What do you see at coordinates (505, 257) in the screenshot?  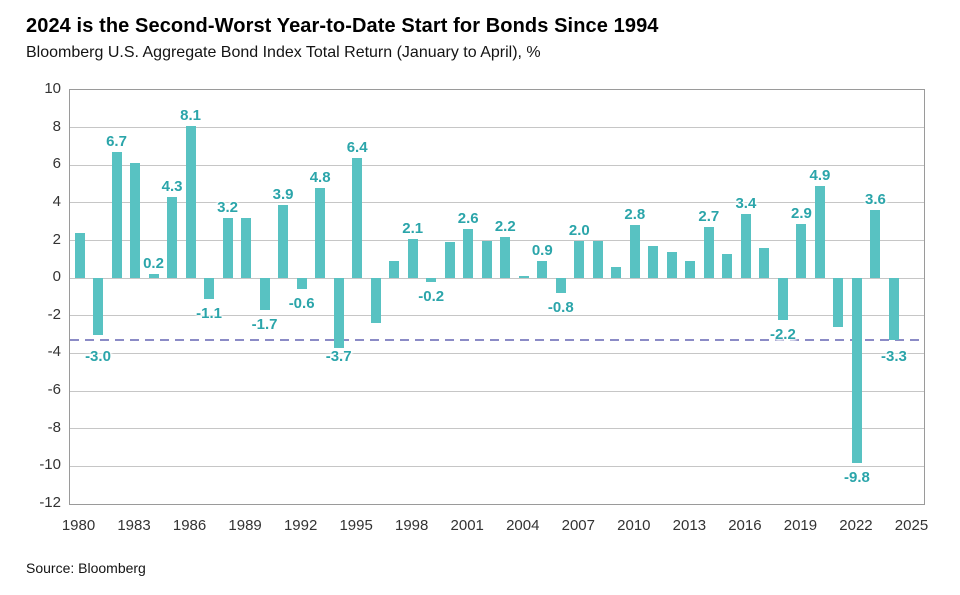 I see `bar-2003` at bounding box center [505, 257].